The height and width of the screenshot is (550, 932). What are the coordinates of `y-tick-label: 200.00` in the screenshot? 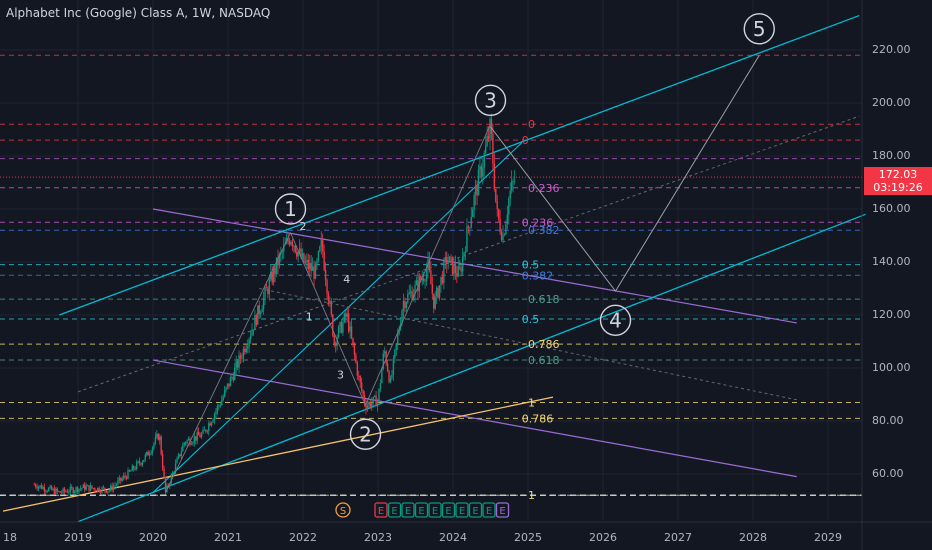 It's located at (891, 102).